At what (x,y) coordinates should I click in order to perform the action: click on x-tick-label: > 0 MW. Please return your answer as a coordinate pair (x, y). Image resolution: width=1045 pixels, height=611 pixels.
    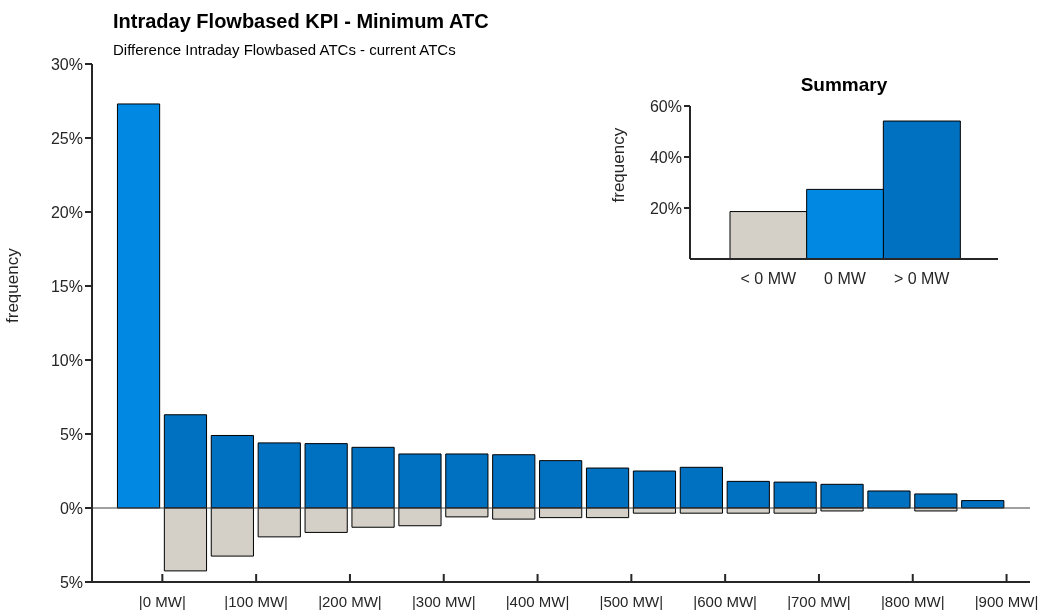
    Looking at the image, I should click on (922, 279).